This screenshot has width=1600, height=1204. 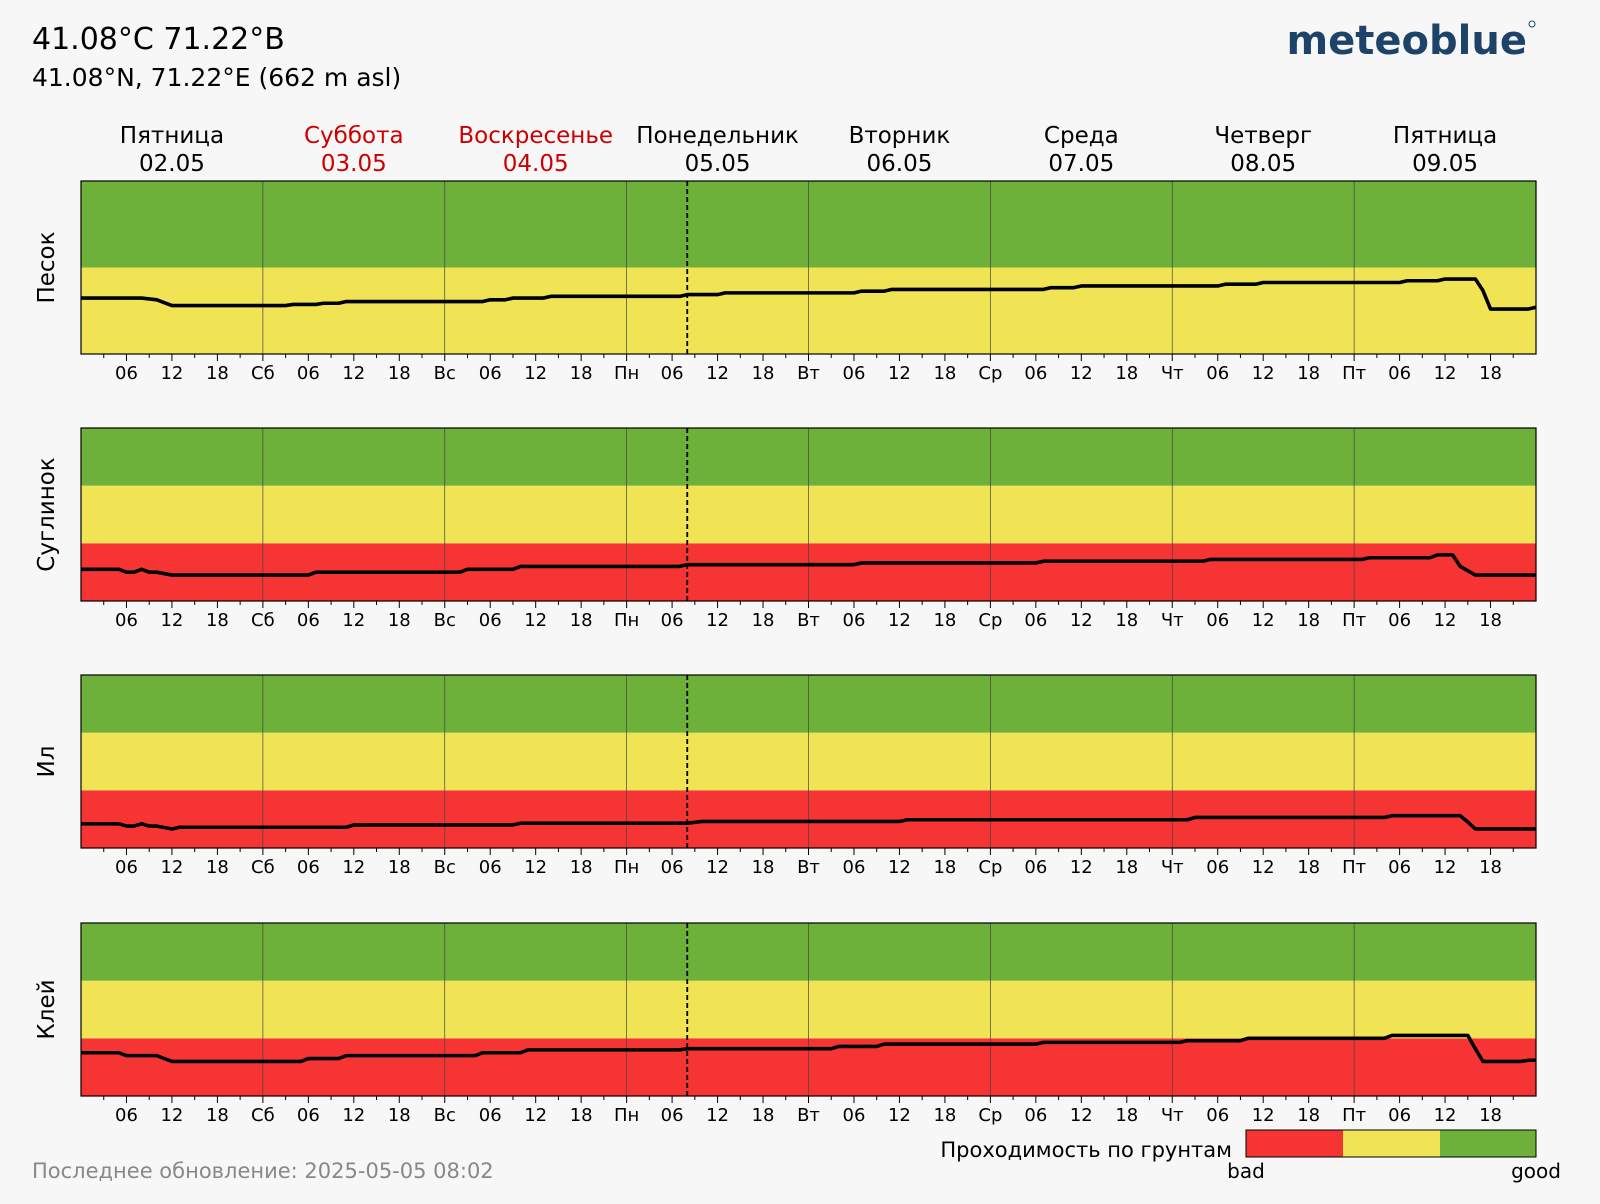 I want to click on day-date: 07.05, so click(x=1081, y=164).